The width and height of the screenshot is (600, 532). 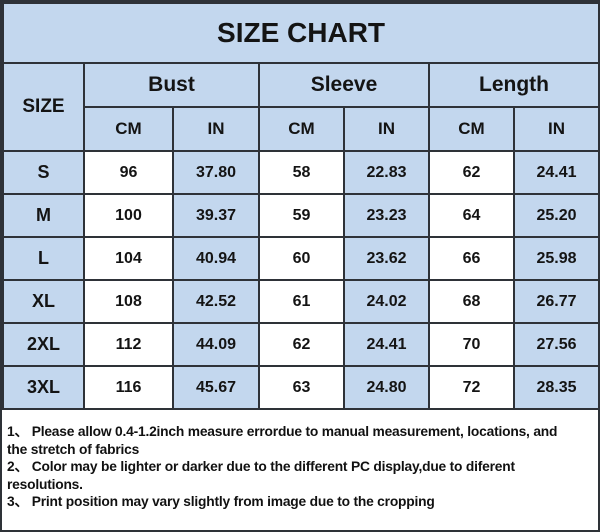 What do you see at coordinates (216, 301) in the screenshot?
I see `bust-in-value: 42.52` at bounding box center [216, 301].